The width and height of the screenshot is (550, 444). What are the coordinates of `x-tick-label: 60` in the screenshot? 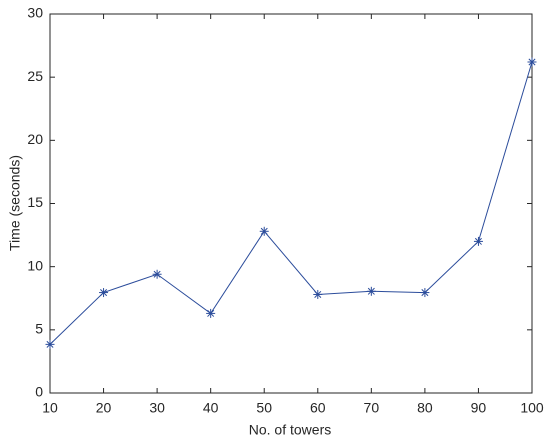 It's located at (318, 408).